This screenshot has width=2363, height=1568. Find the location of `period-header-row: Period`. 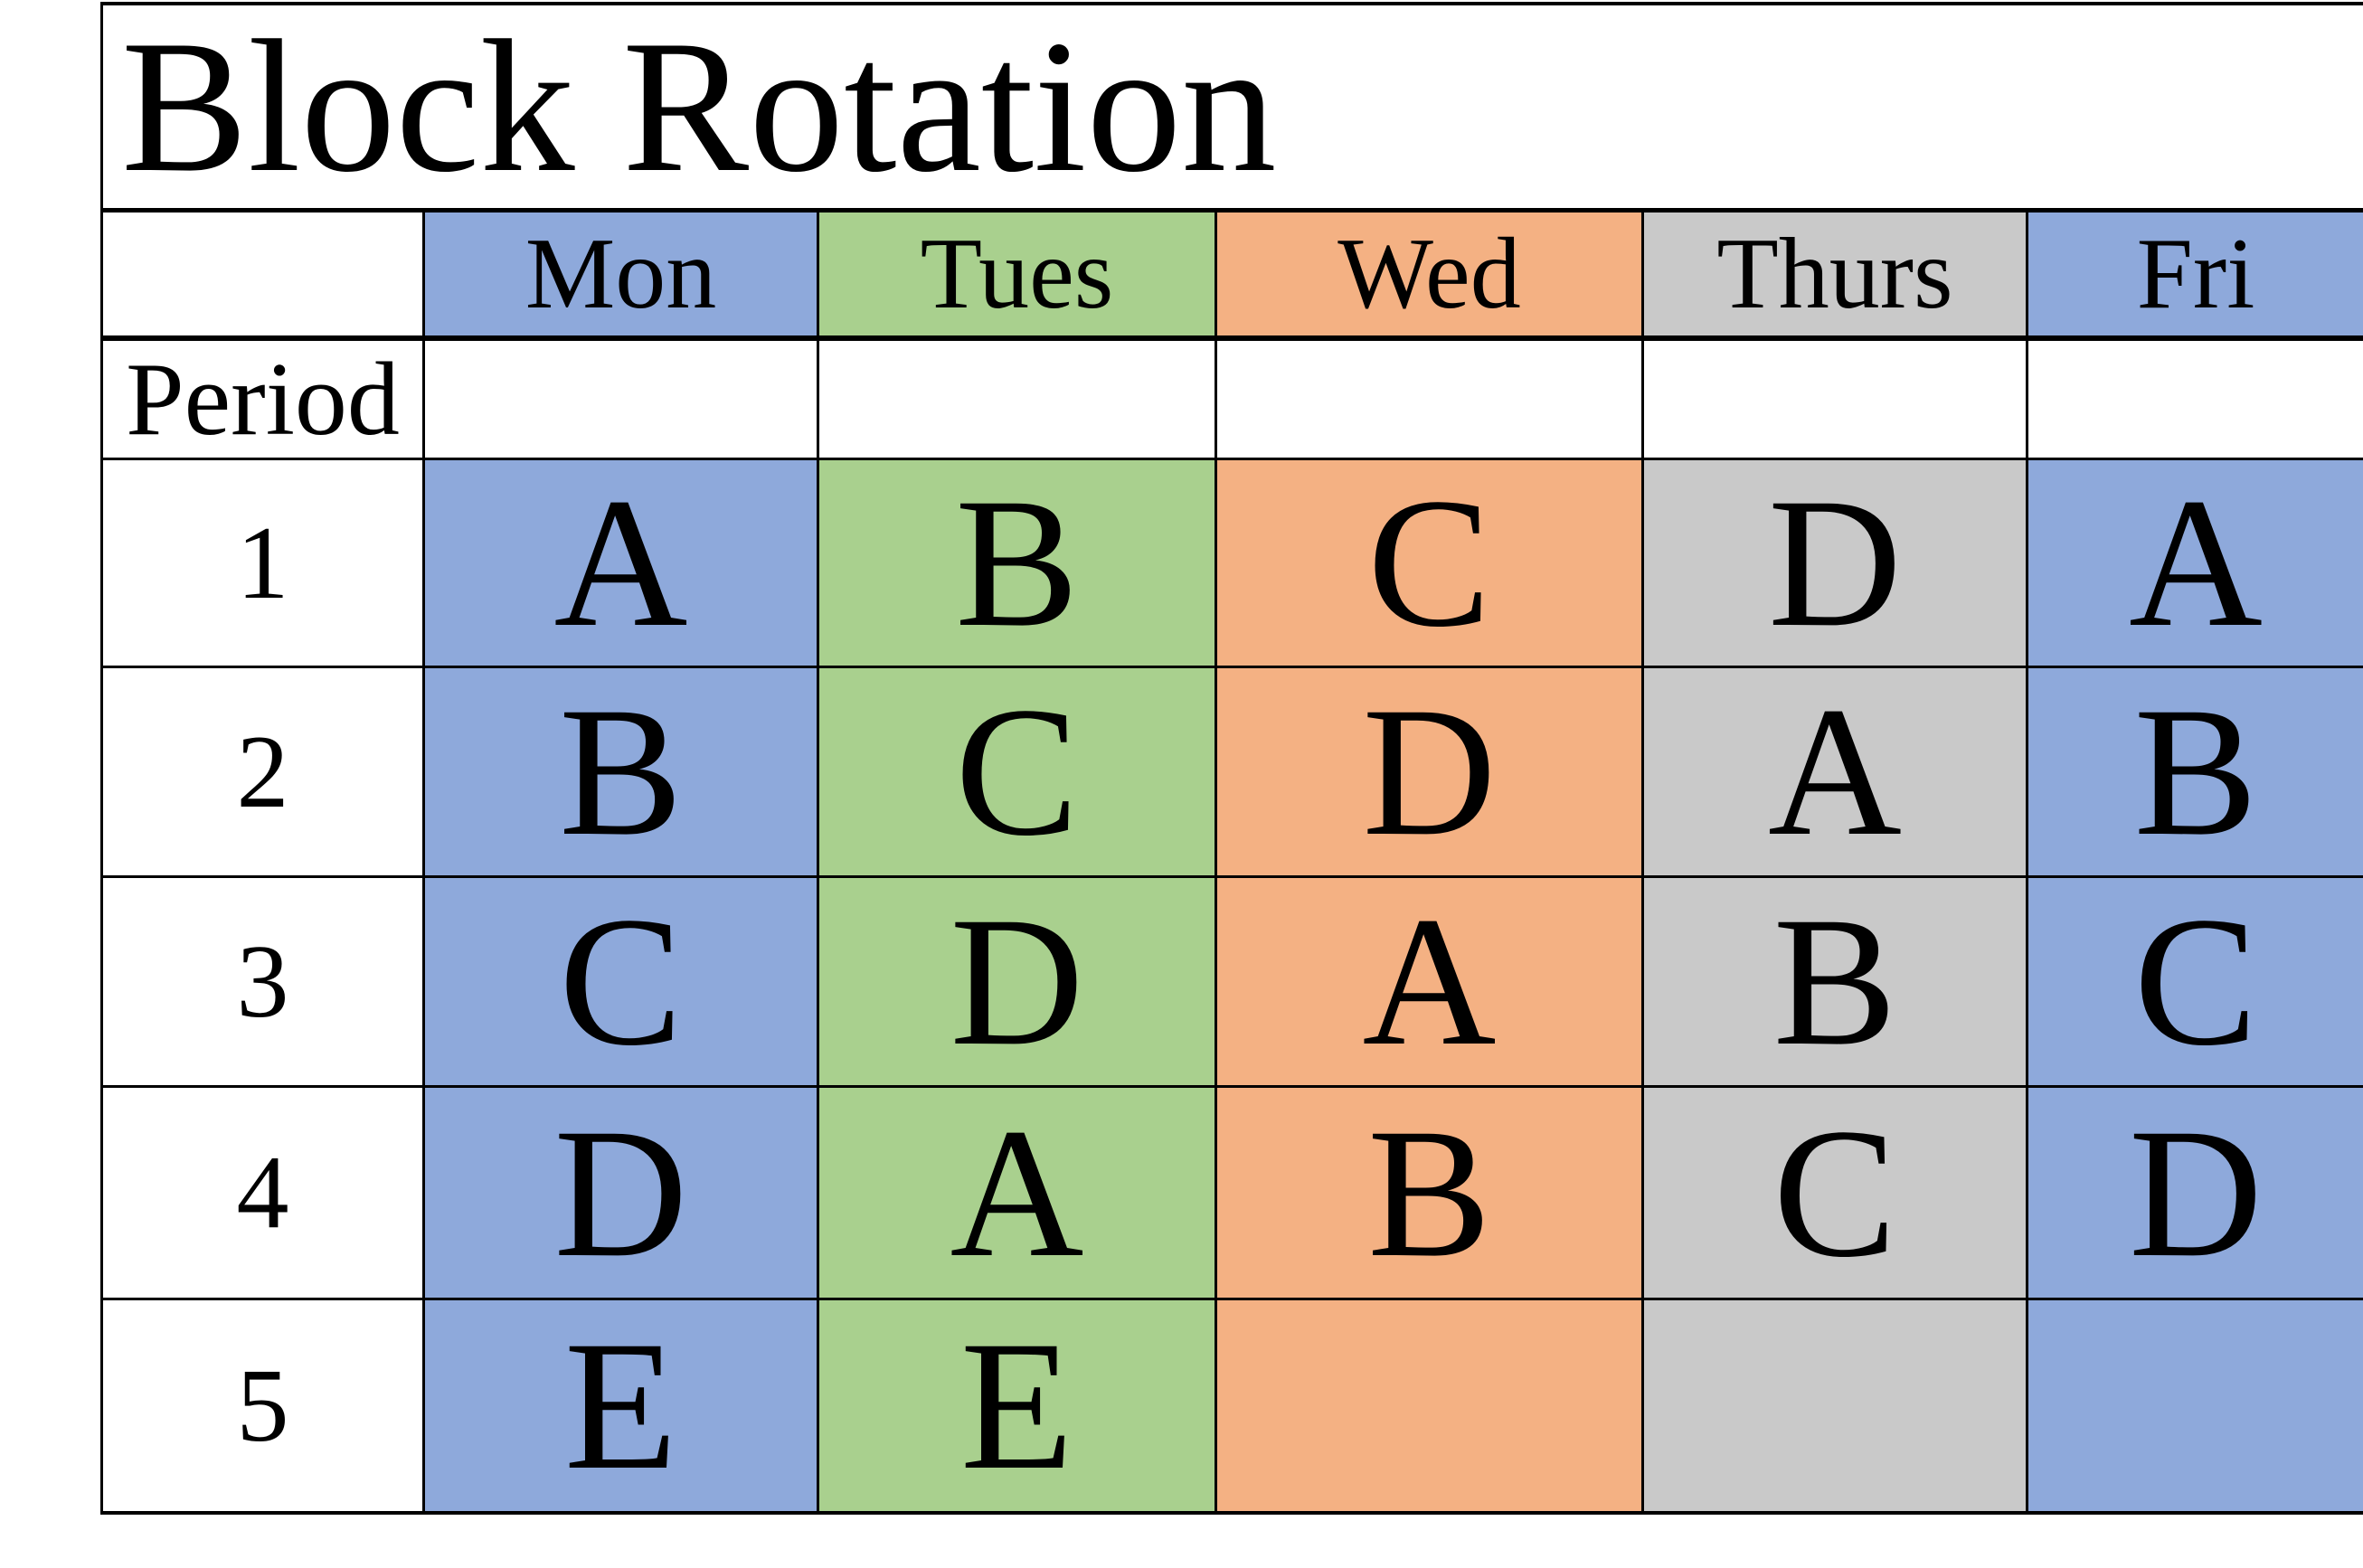

period-header-row: Period is located at coordinates (1233, 400).